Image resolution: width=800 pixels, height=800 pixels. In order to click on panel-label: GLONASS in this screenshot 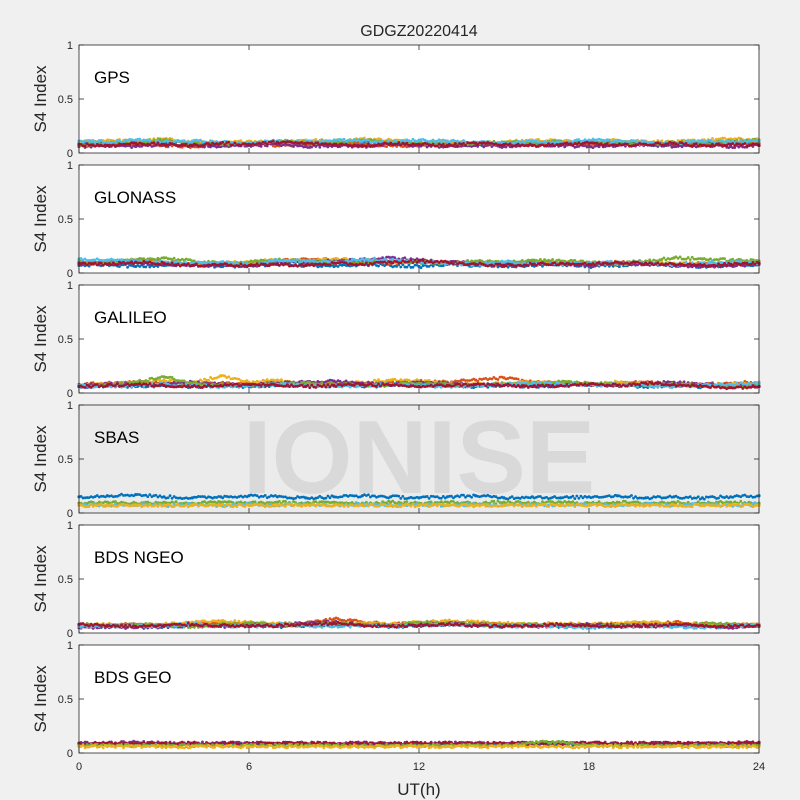, I will do `click(135, 197)`.